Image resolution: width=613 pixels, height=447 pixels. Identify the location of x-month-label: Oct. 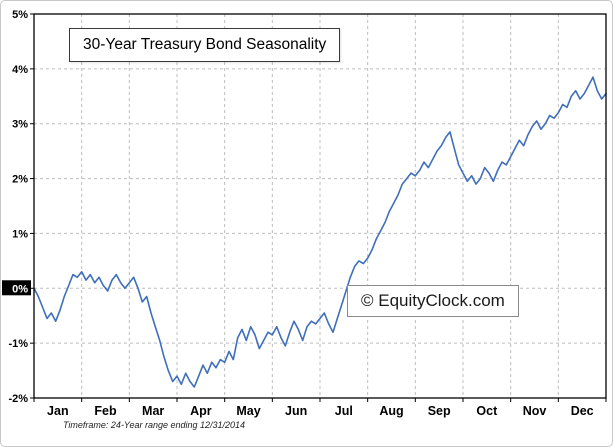
(487, 411).